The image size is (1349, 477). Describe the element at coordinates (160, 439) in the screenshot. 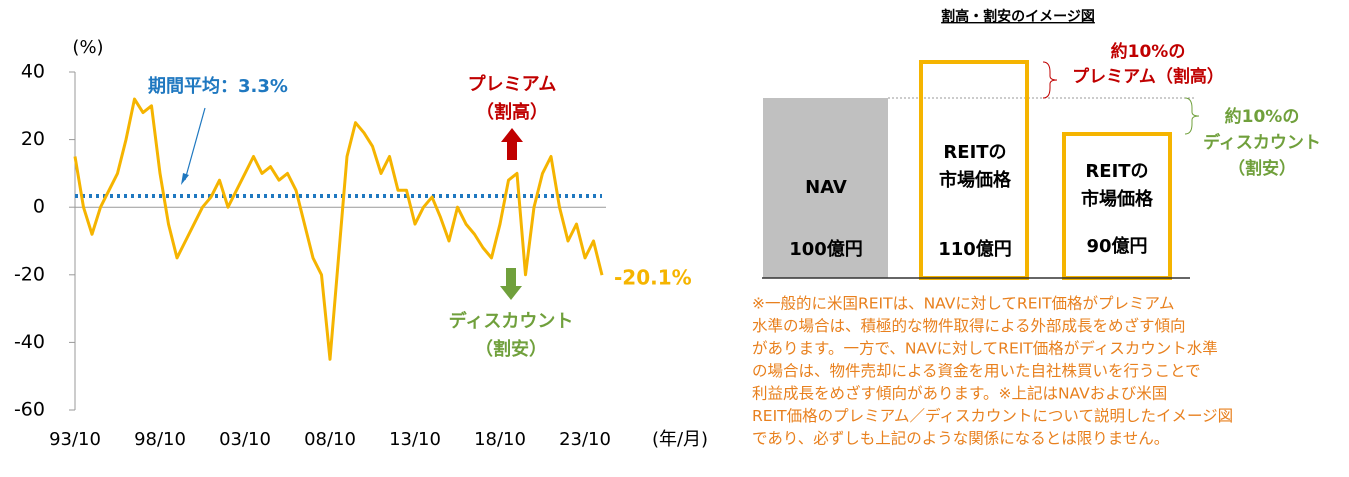

I see `x-tick-label: 98/10` at that location.